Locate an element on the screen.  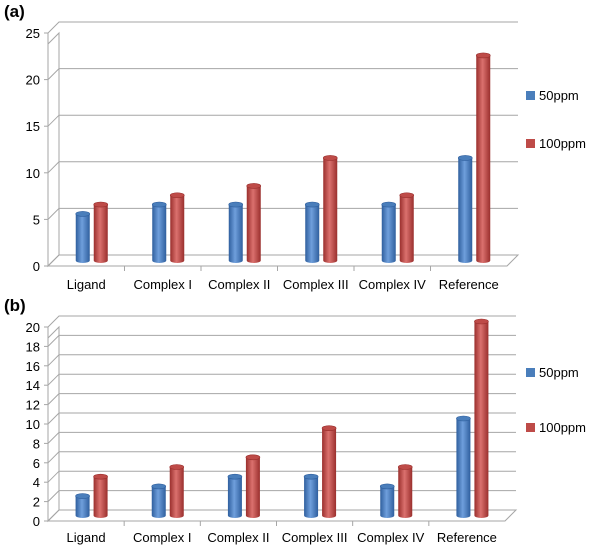
bar-100ppm-complex-i is located at coordinates (177, 227).